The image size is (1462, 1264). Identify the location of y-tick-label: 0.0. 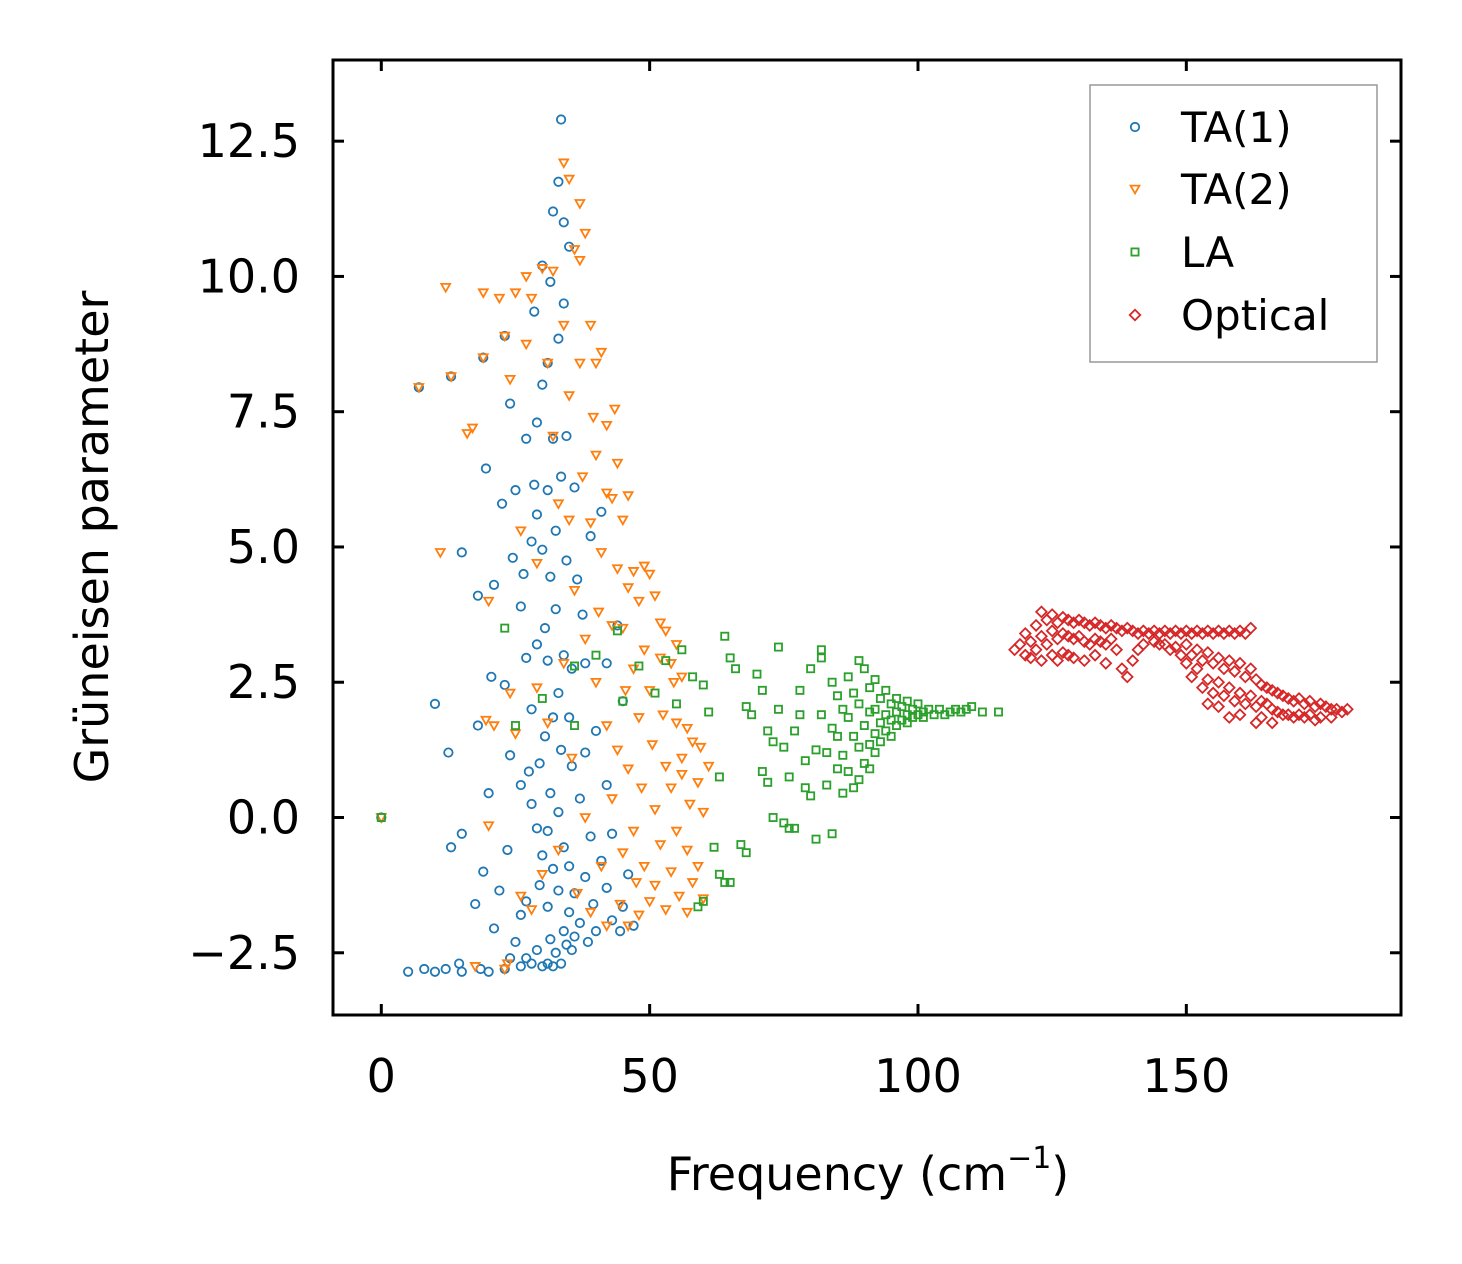
(263, 818).